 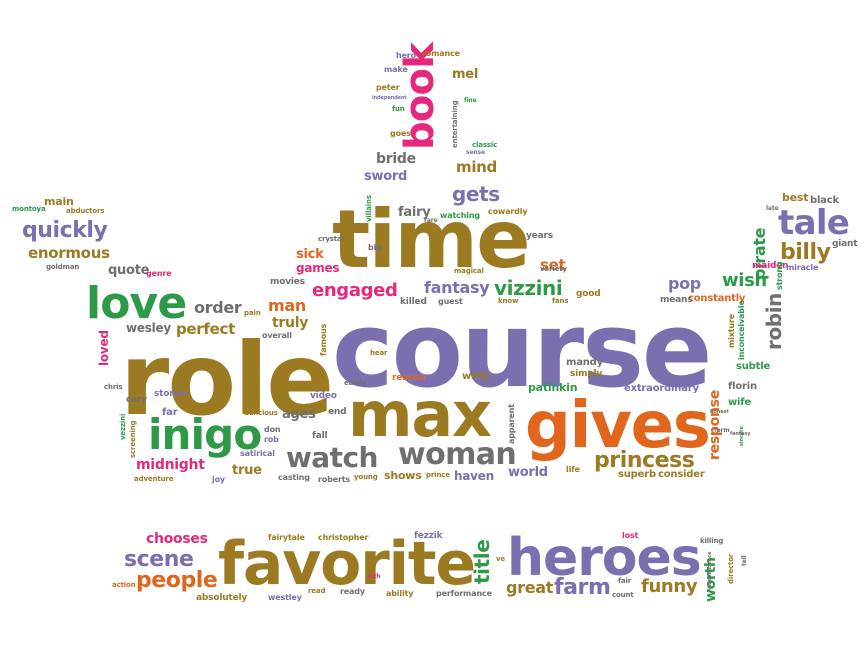 What do you see at coordinates (464, 593) in the screenshot?
I see `word-performance: performance` at bounding box center [464, 593].